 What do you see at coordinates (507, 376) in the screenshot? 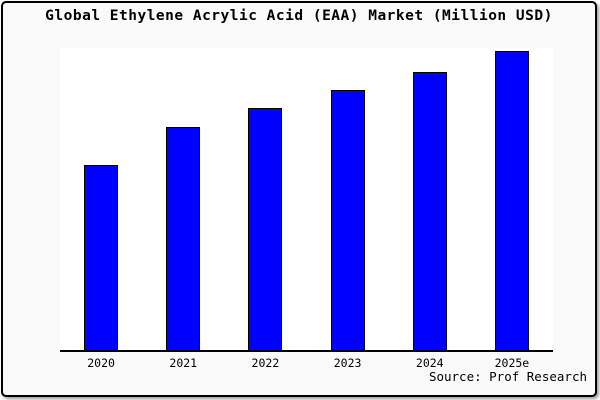
I see `source-note: Source: Prof Research` at bounding box center [507, 376].